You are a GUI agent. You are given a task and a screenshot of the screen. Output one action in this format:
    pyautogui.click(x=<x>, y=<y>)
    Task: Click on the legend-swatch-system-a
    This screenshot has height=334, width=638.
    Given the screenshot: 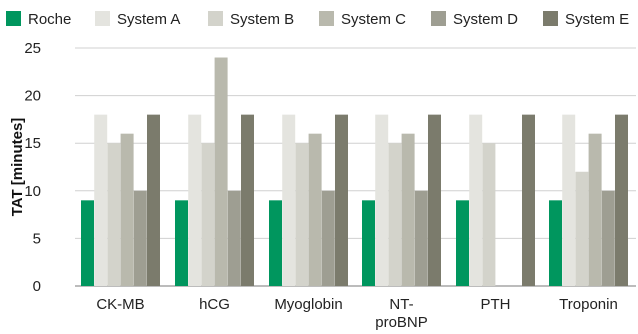 What is the action you would take?
    pyautogui.click(x=102, y=18)
    